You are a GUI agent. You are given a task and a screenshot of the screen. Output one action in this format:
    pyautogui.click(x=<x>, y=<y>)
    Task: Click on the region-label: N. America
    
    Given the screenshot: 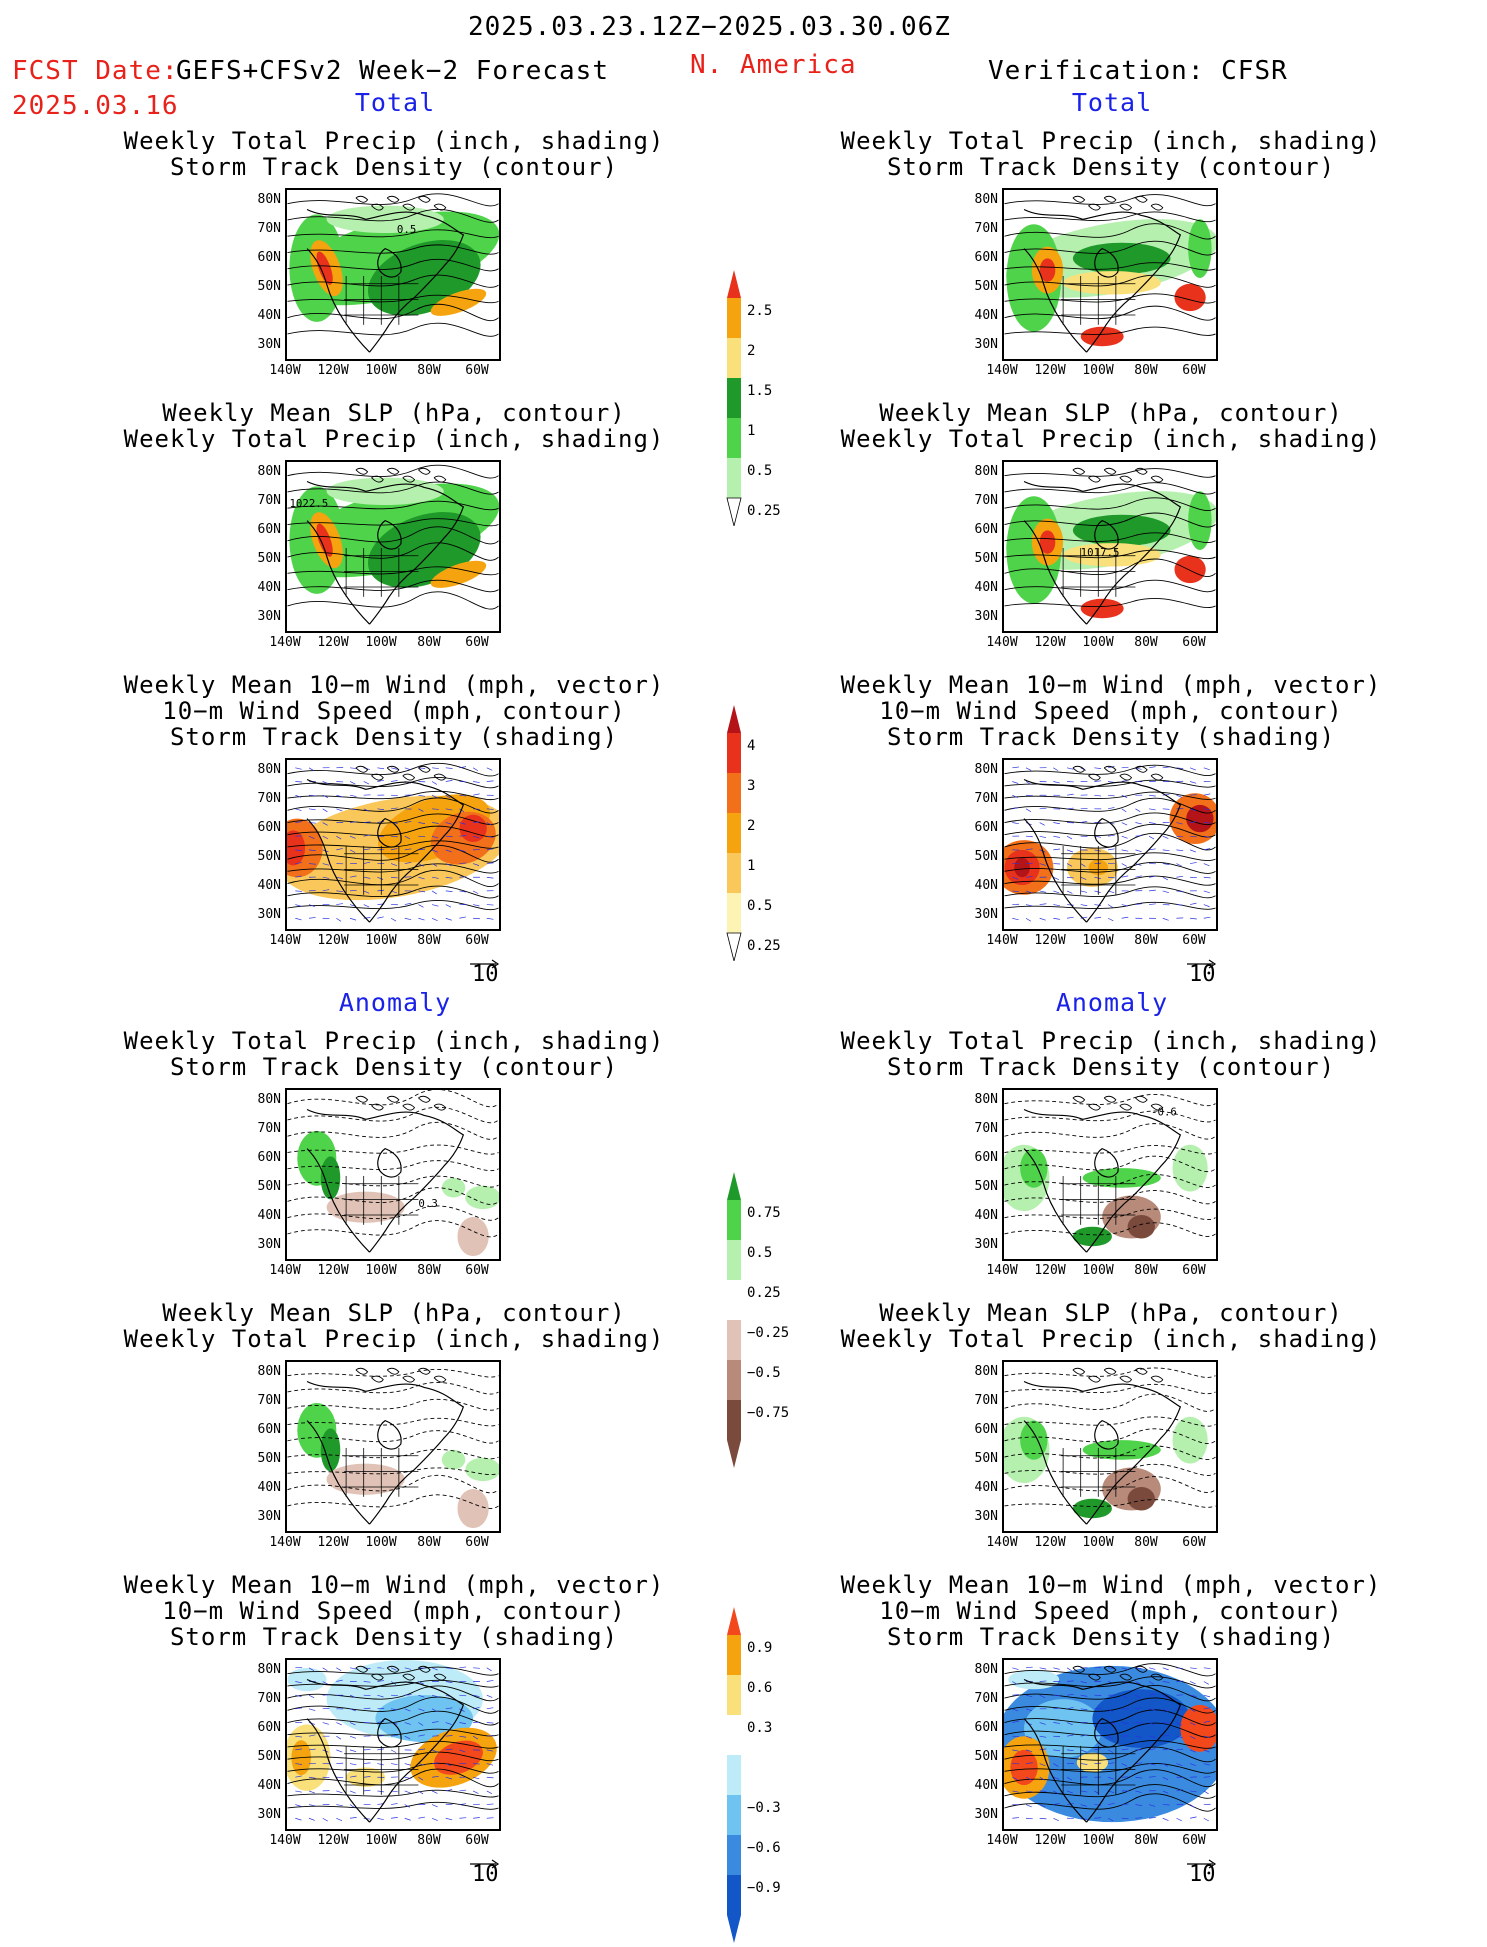 What is the action you would take?
    pyautogui.click(x=773, y=65)
    